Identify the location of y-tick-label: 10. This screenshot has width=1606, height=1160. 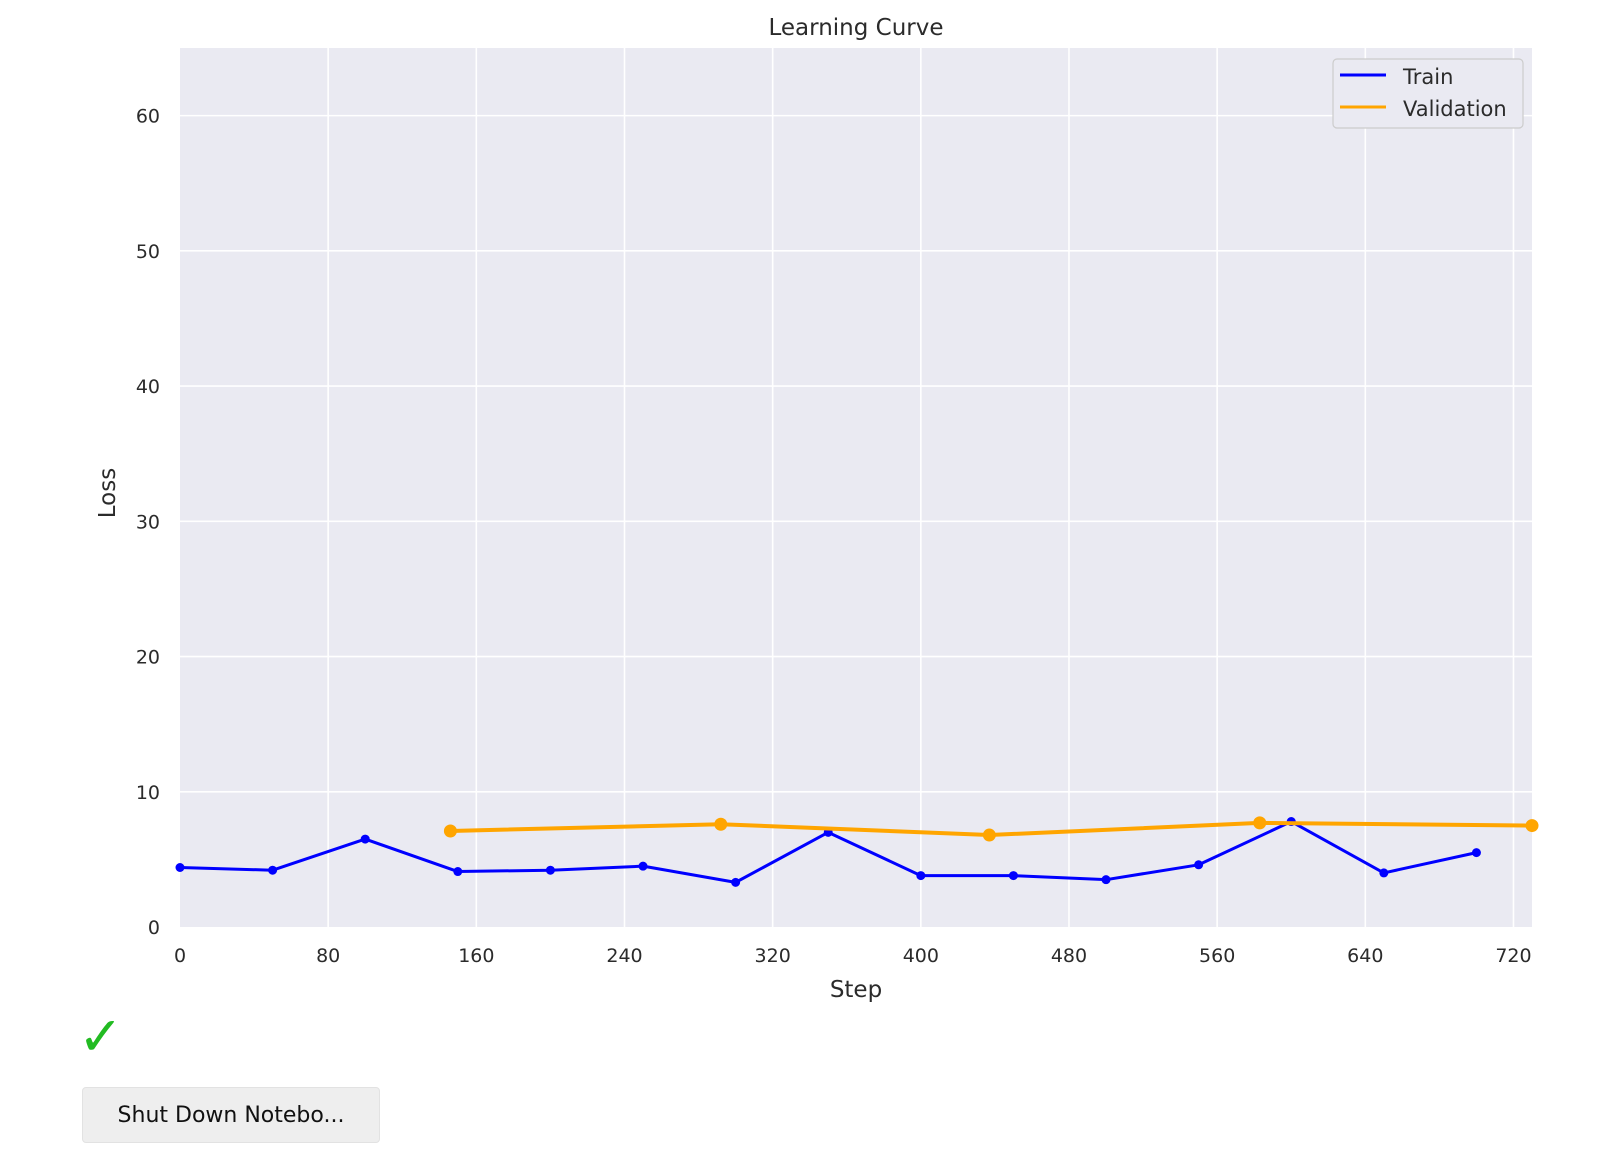
(148, 793).